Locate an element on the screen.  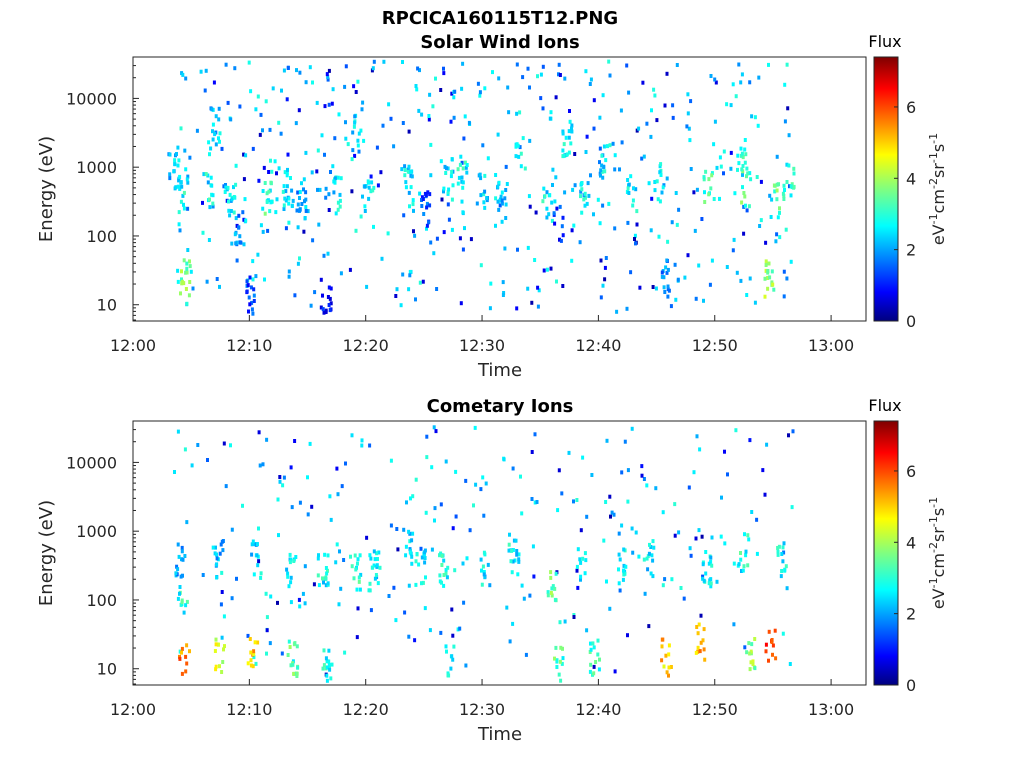
y-tick-label: 10 is located at coordinates (107, 305).